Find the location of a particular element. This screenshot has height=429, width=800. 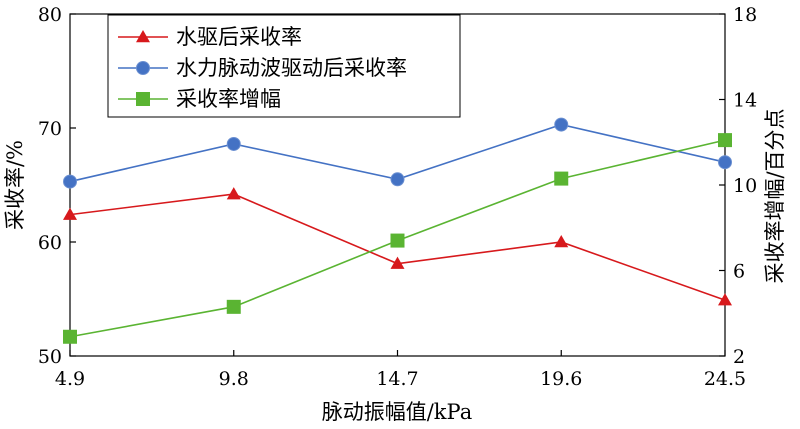

left-axis-title: 采收率/% is located at coordinates (15, 185).